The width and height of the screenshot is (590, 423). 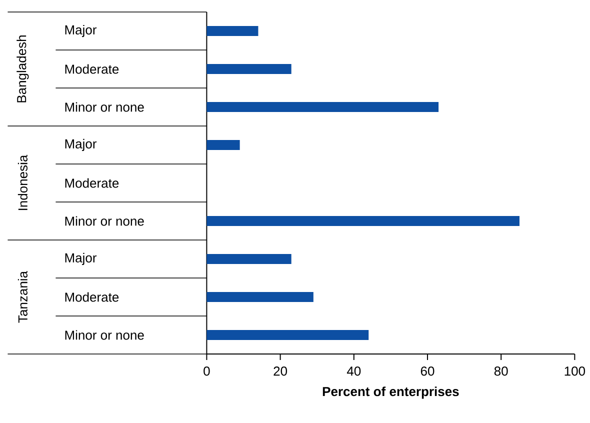 What do you see at coordinates (427, 371) in the screenshot?
I see `x-tick-label: 60` at bounding box center [427, 371].